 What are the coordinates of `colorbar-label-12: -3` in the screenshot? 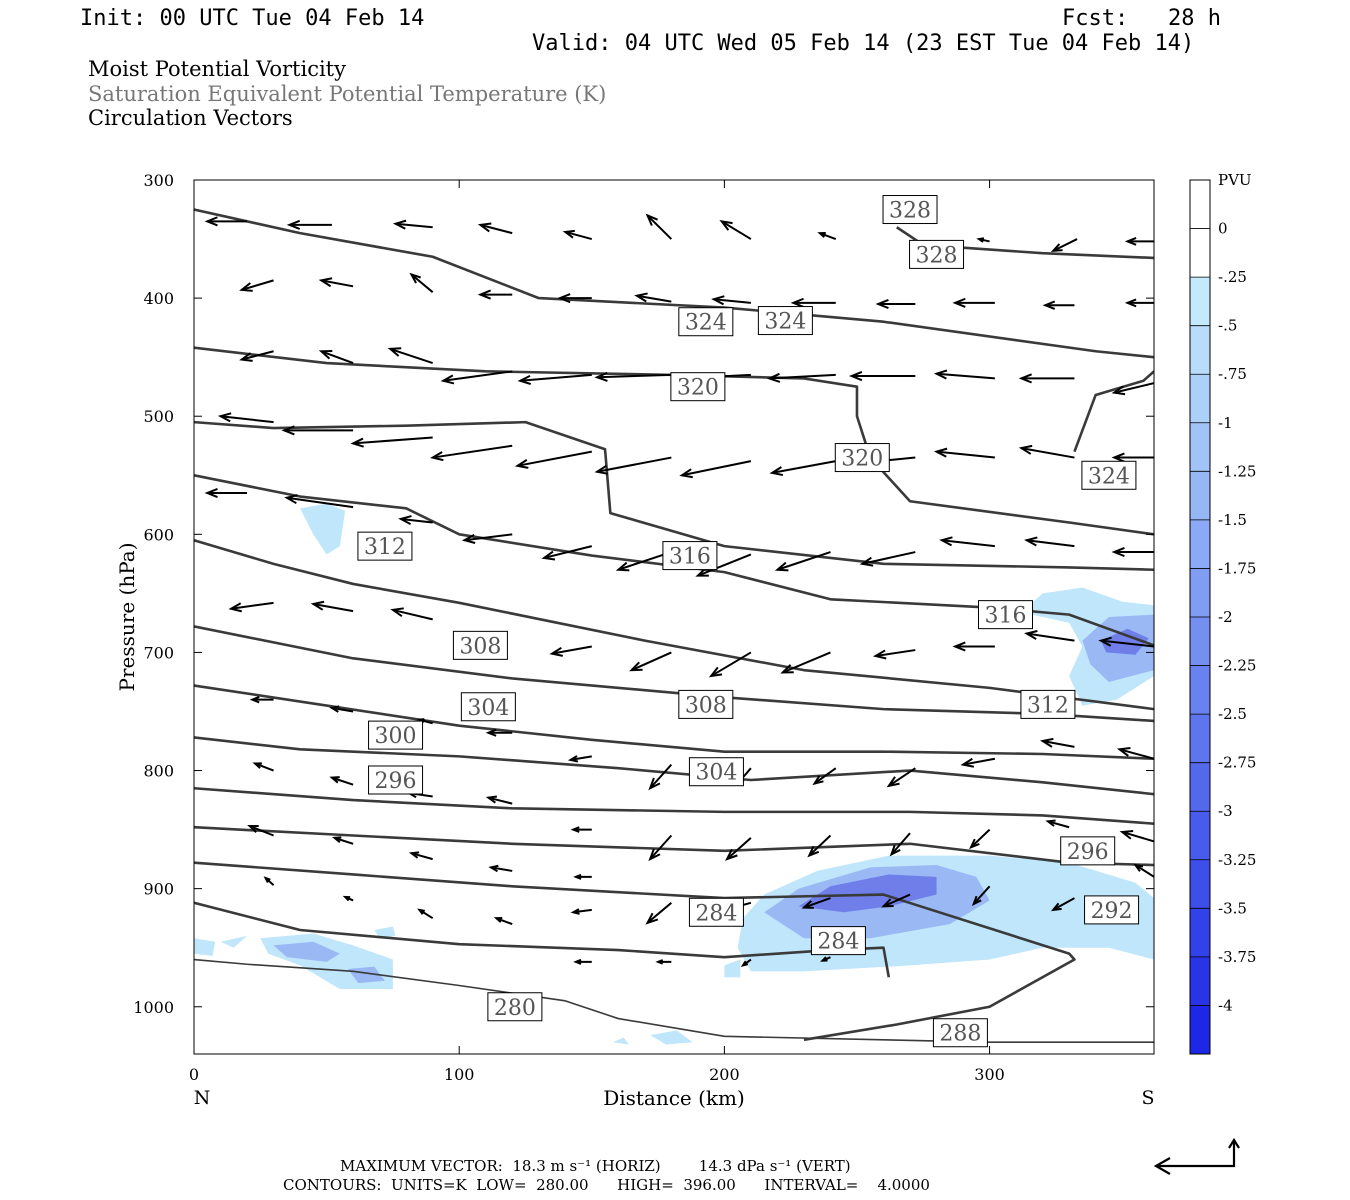 It's located at (1225, 811).